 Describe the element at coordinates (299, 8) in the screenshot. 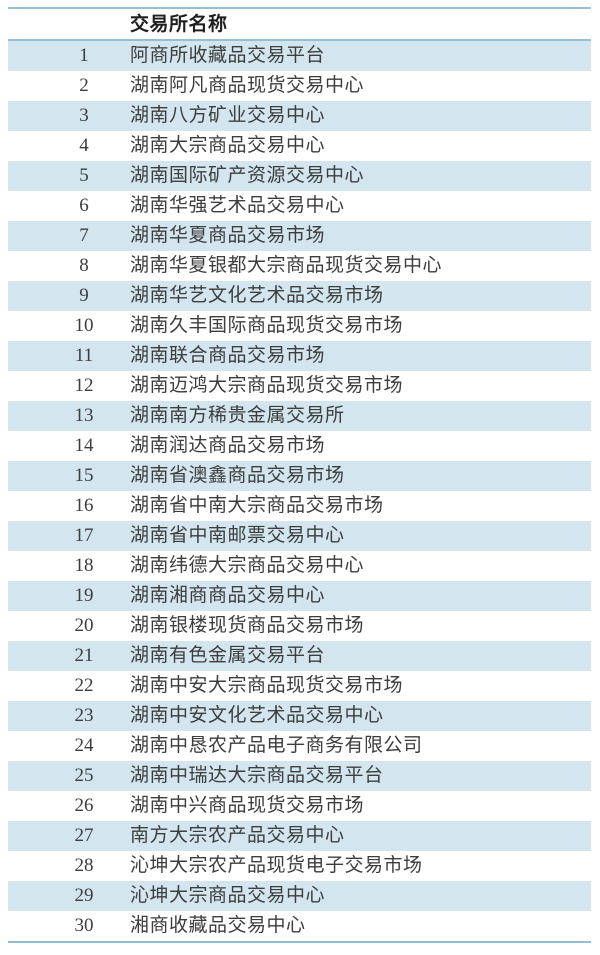

I see `table-top-border` at that location.